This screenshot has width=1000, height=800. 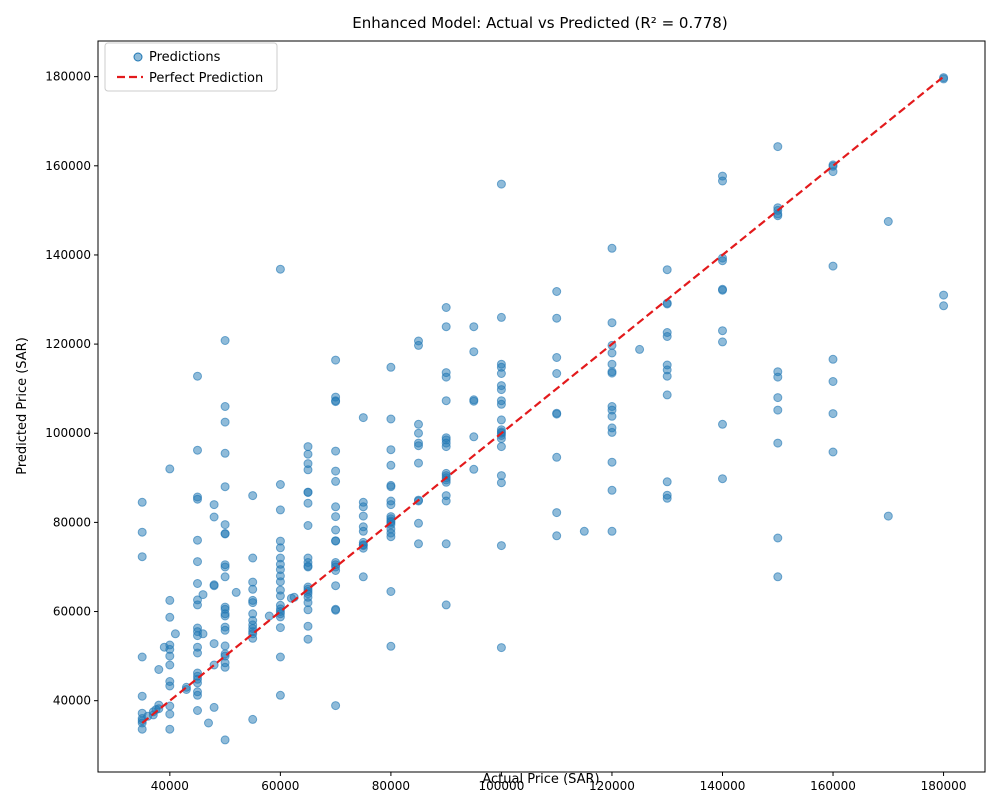 What do you see at coordinates (138, 57) in the screenshot?
I see `legend-marker-predictions` at bounding box center [138, 57].